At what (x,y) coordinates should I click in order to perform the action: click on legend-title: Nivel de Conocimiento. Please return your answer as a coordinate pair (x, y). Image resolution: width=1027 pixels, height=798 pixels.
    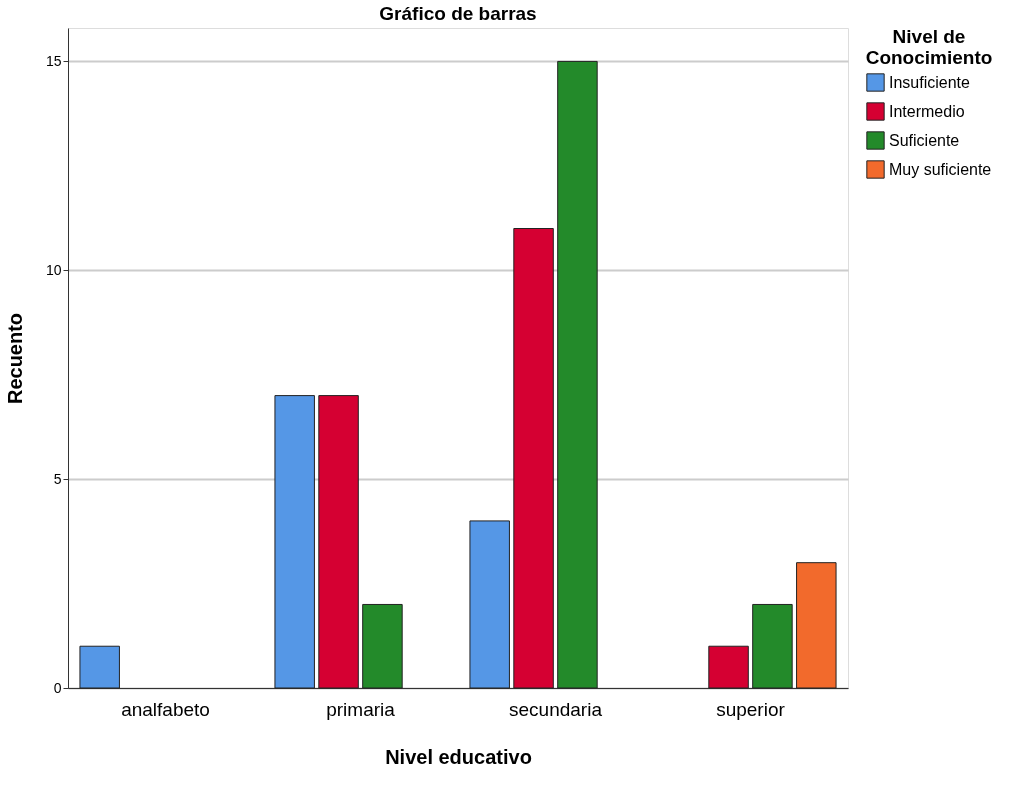
    Looking at the image, I should click on (929, 47).